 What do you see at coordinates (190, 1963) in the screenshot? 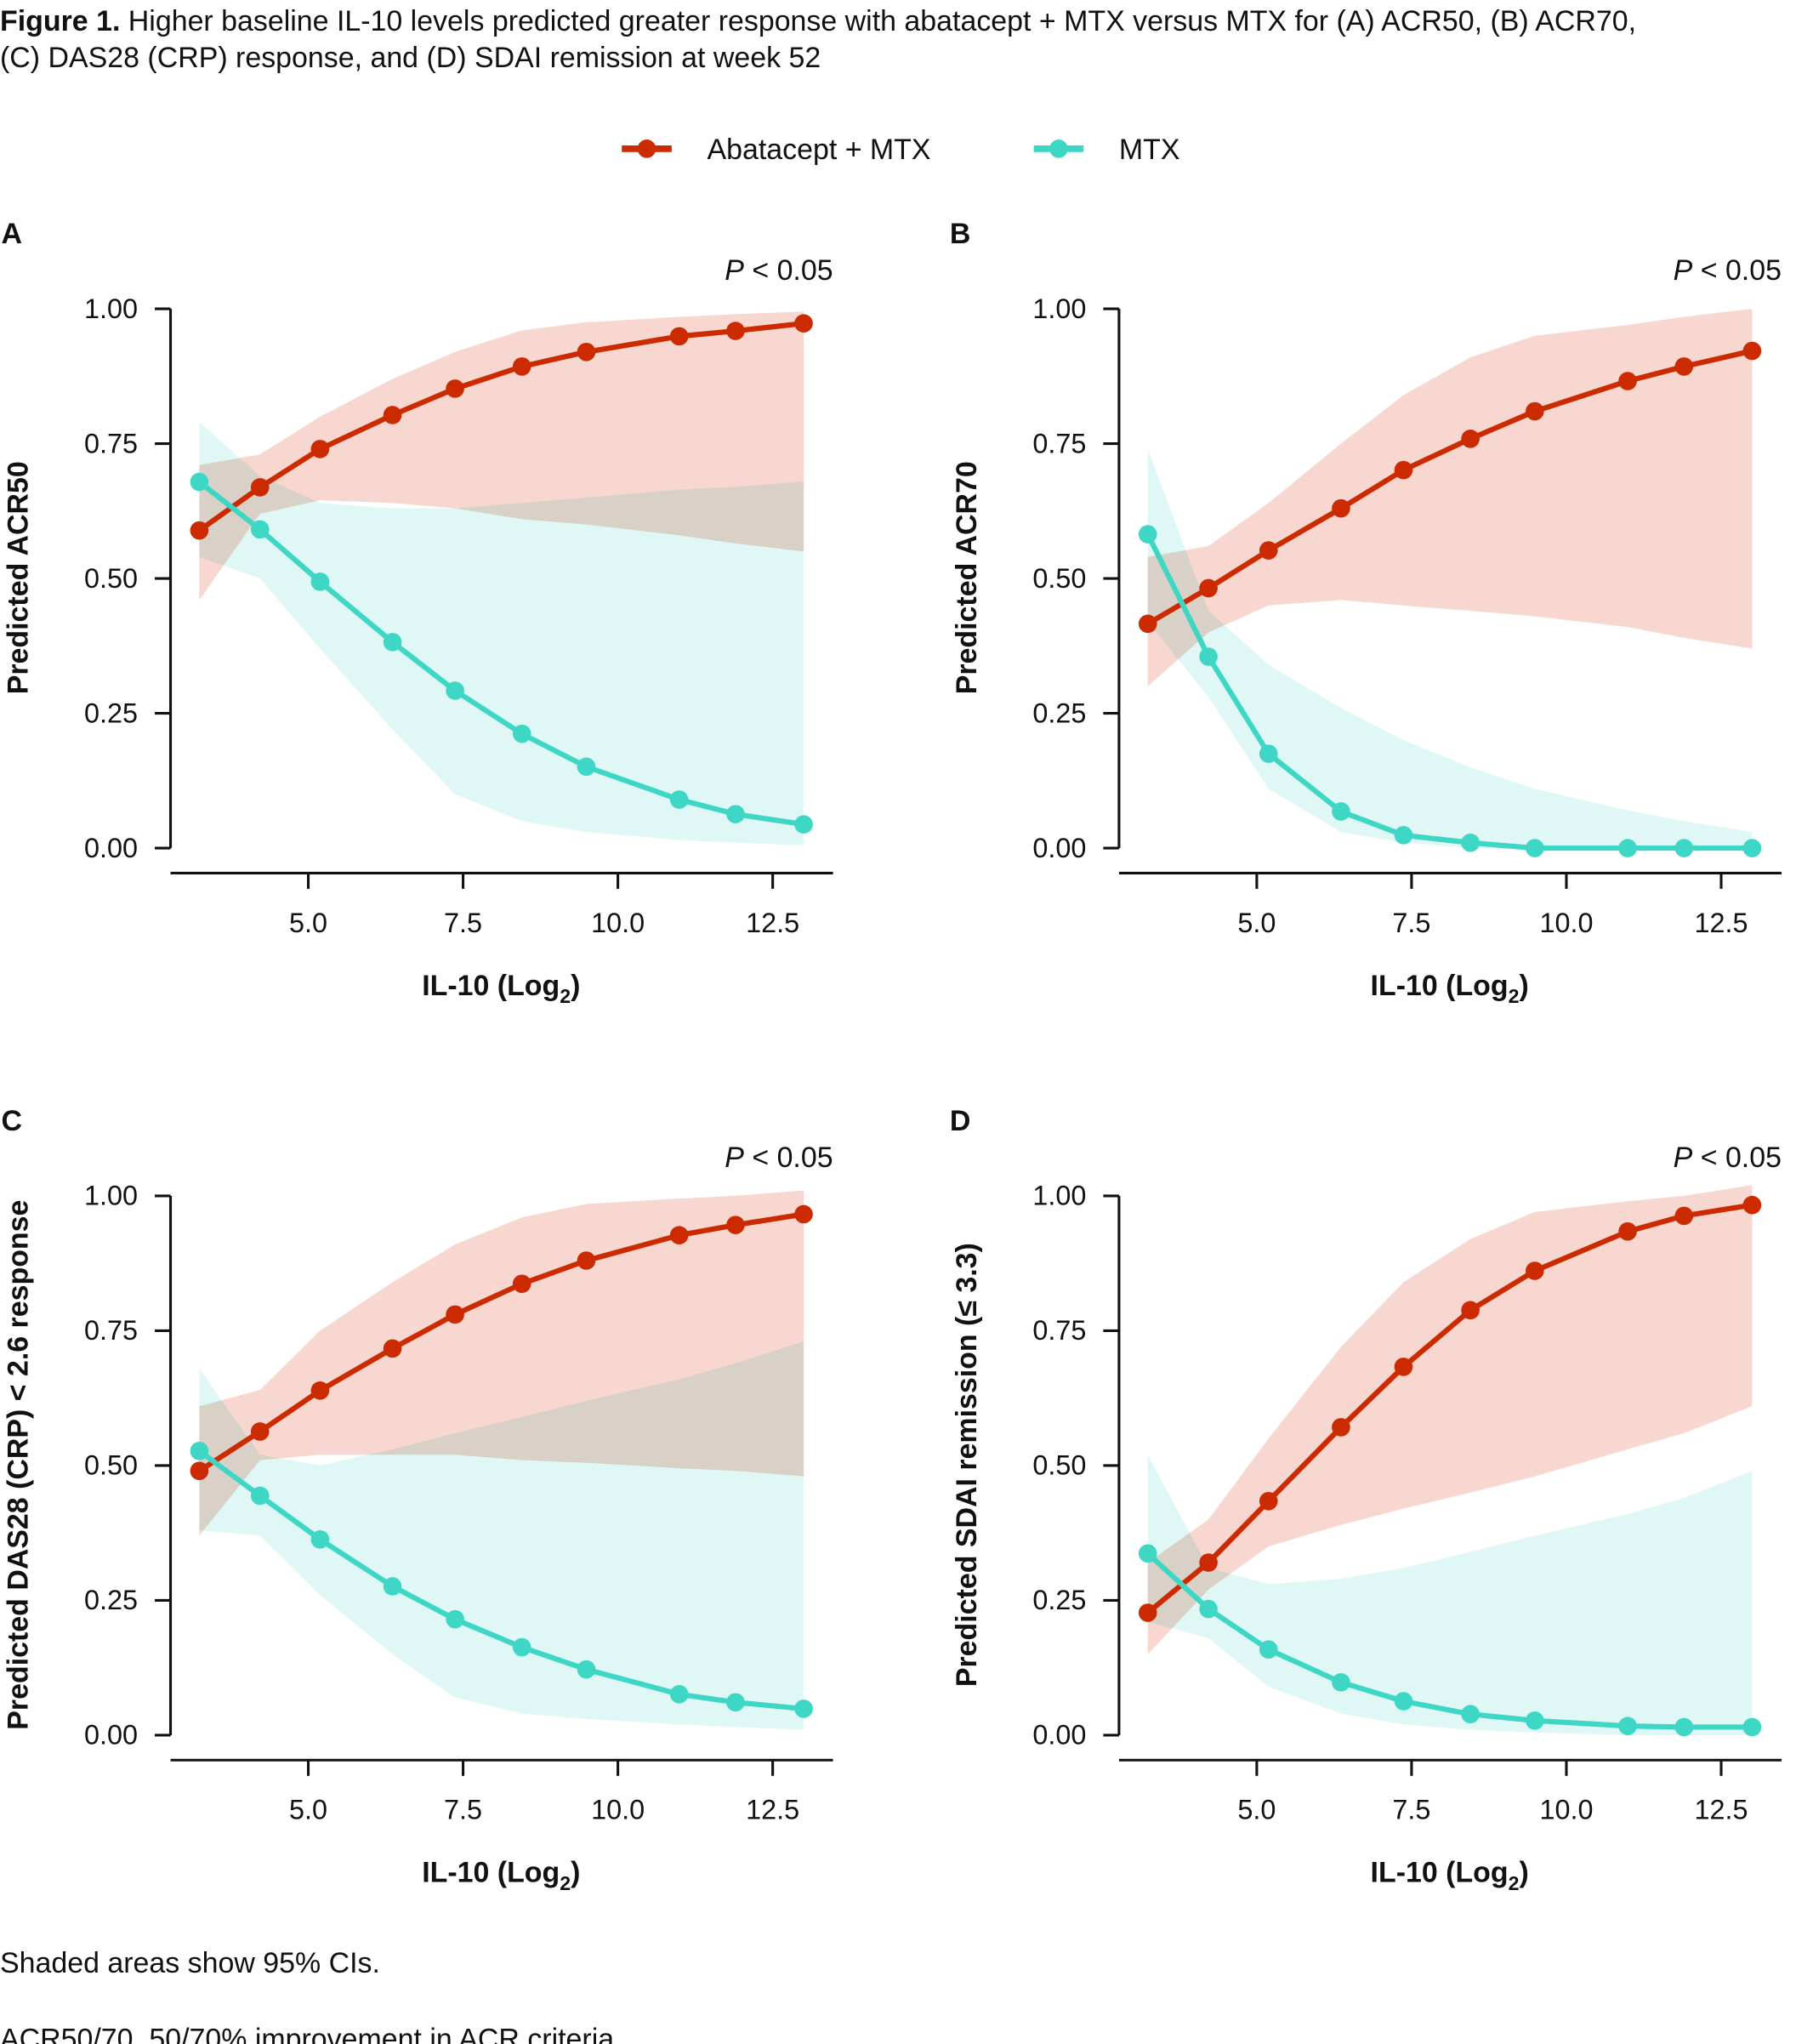
I see `footnote-ci: Shaded areas show 95% CIs.` at bounding box center [190, 1963].